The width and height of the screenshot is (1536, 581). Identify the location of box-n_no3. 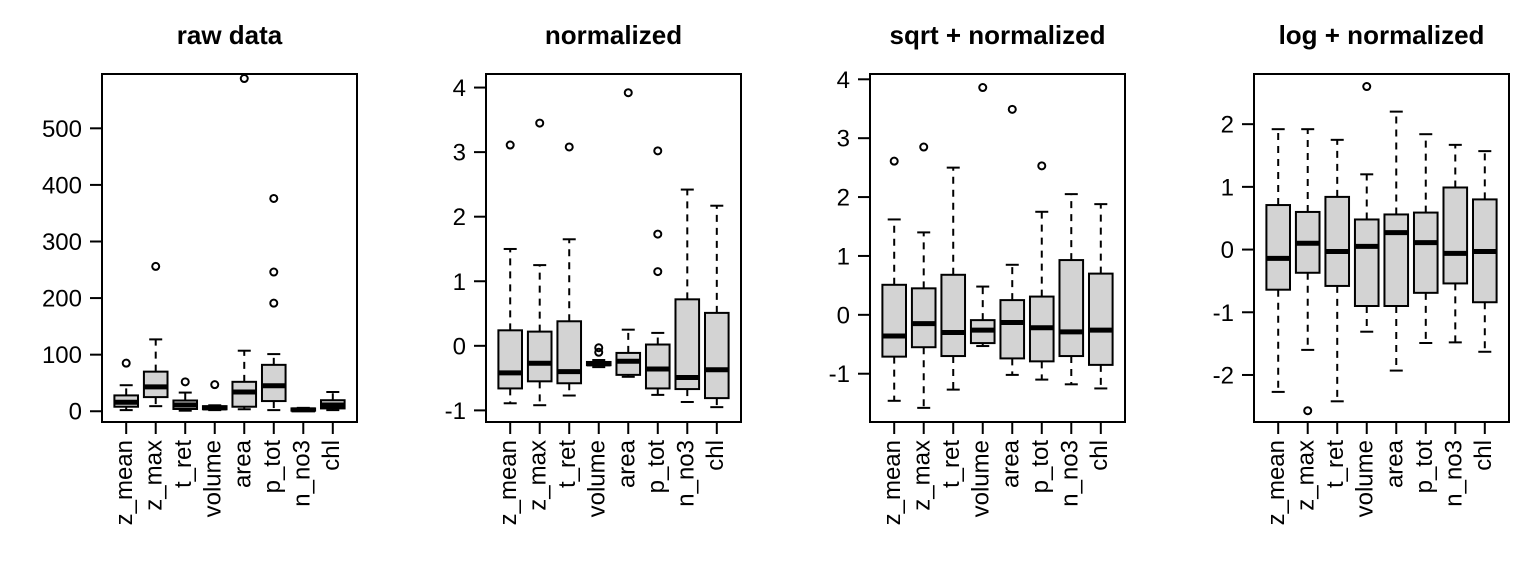
(1455, 243).